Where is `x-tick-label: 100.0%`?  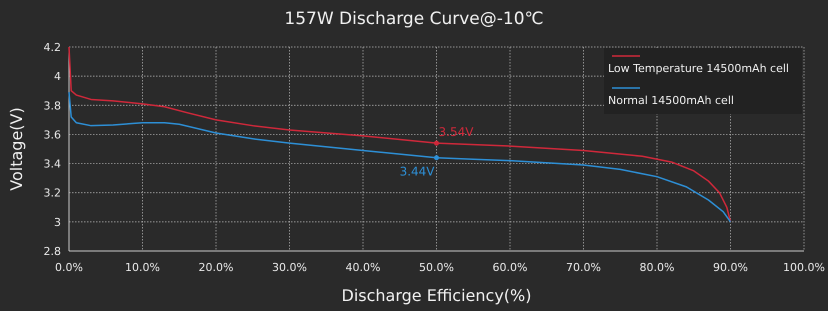 x-tick-label: 100.0% is located at coordinates (804, 267).